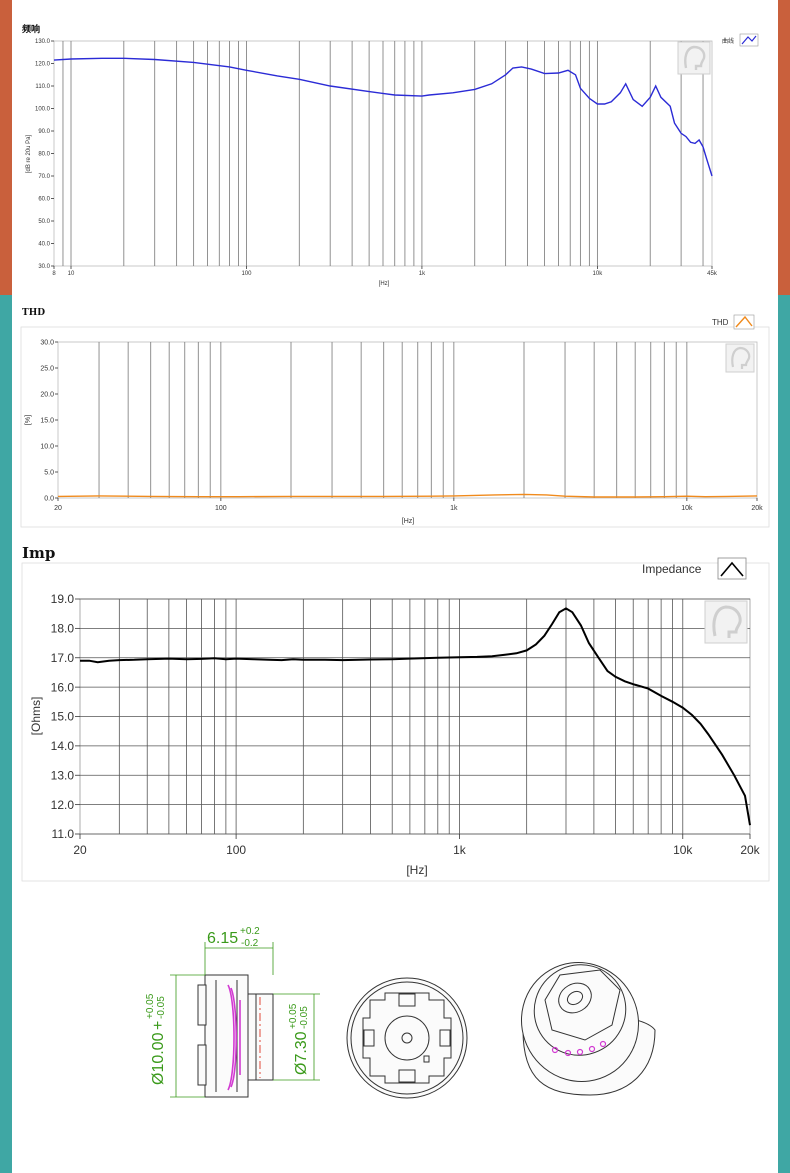 This screenshot has height=1173, width=790. I want to click on outer-tol-minus: -0.05, so click(161, 1007).